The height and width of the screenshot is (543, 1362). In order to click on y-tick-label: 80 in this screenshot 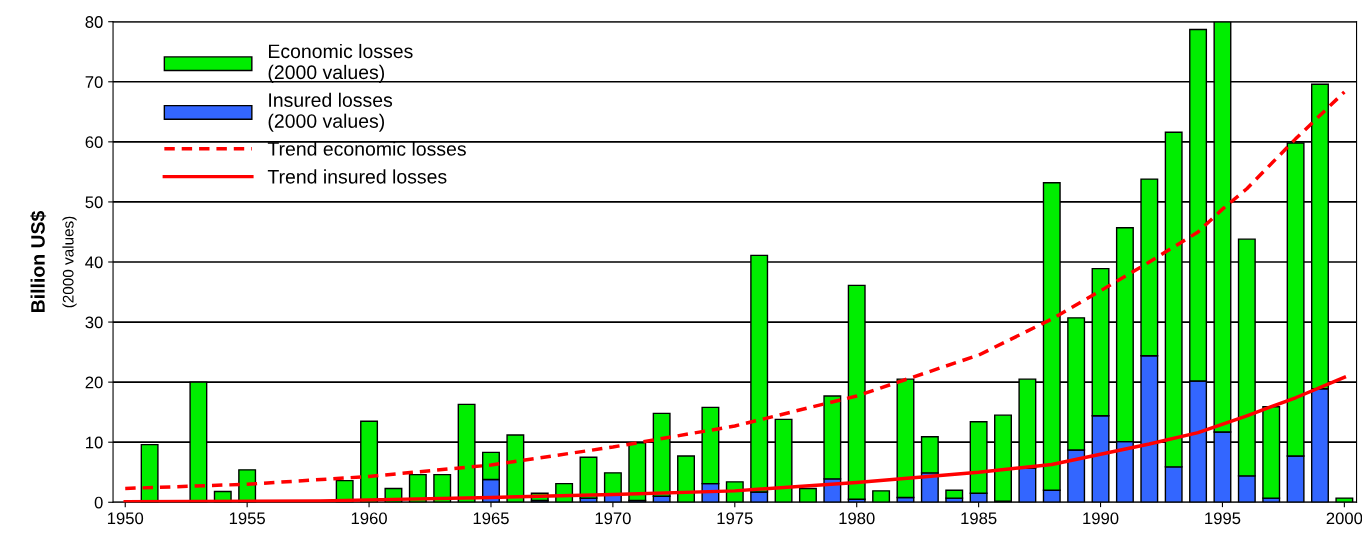, I will do `click(94, 22)`.